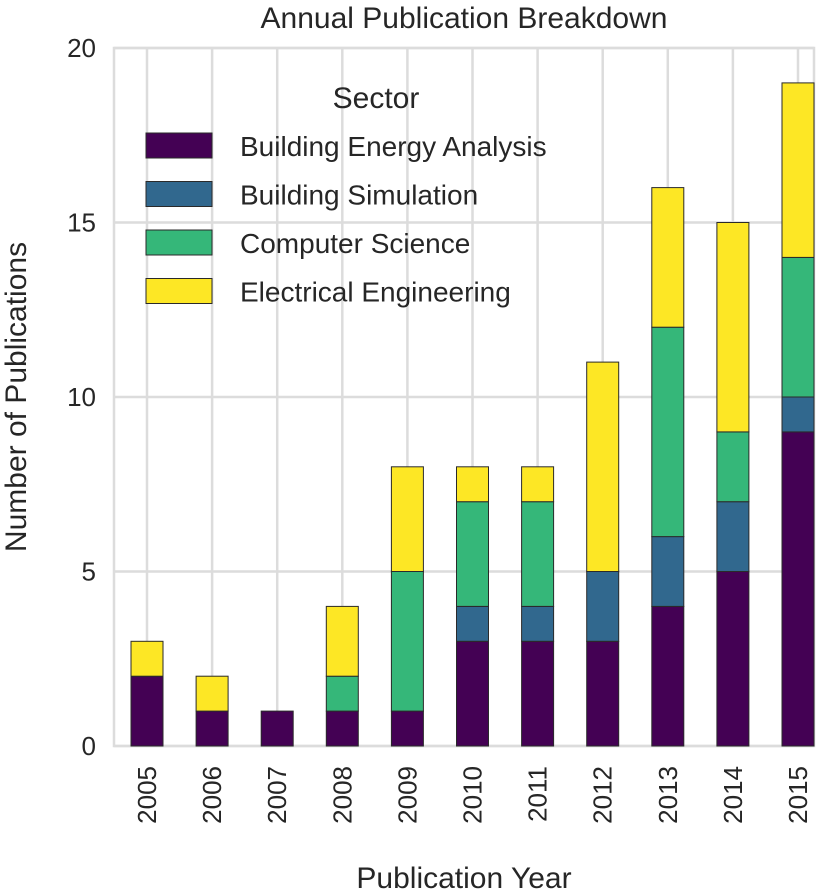 This screenshot has height=894, width=816. What do you see at coordinates (81, 223) in the screenshot?
I see `y-tick-label: 15` at bounding box center [81, 223].